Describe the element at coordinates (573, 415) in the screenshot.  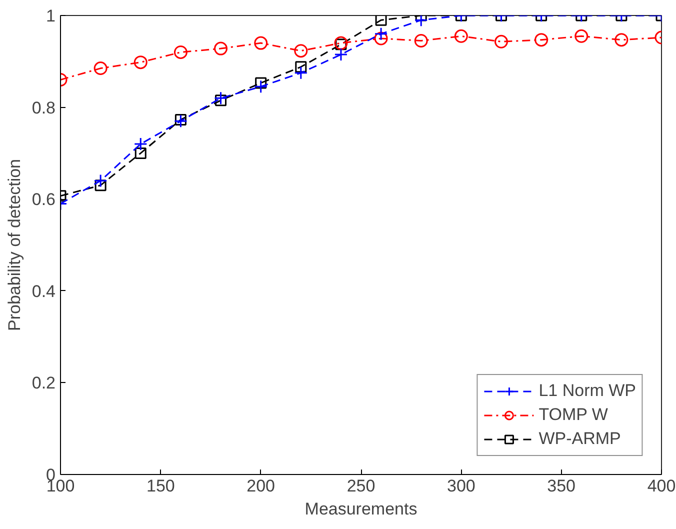
I see `legend-label: TOMP W` at that location.